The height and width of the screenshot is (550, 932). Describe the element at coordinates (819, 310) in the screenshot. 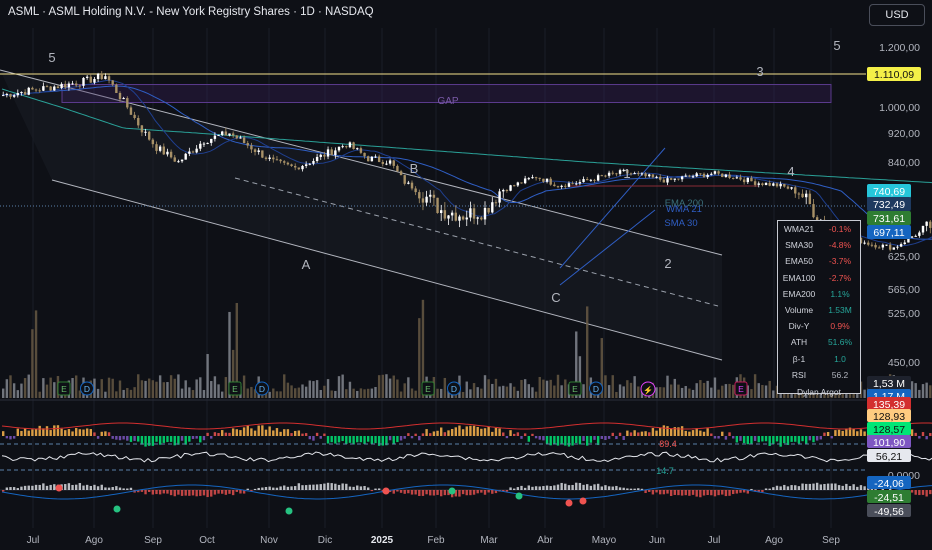

I see `indicator-row: Volume 1.53M` at that location.